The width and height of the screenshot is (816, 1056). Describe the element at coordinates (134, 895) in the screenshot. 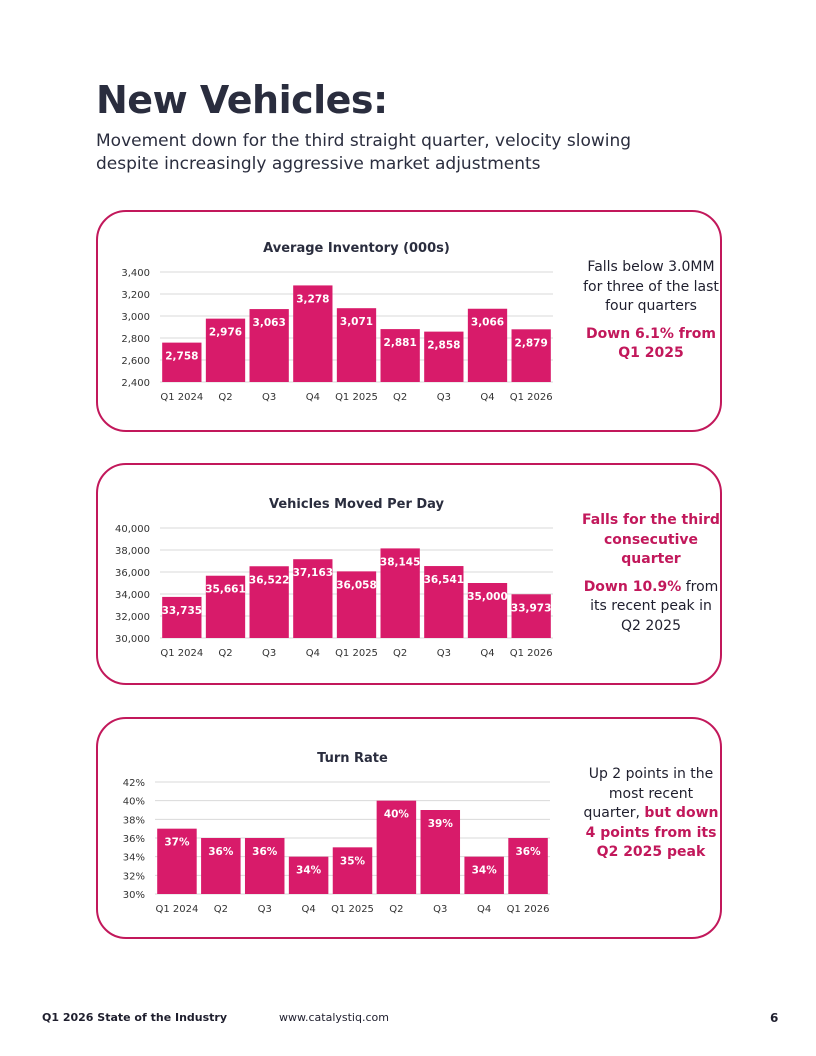

I see `y-tick-label: 30%` at that location.